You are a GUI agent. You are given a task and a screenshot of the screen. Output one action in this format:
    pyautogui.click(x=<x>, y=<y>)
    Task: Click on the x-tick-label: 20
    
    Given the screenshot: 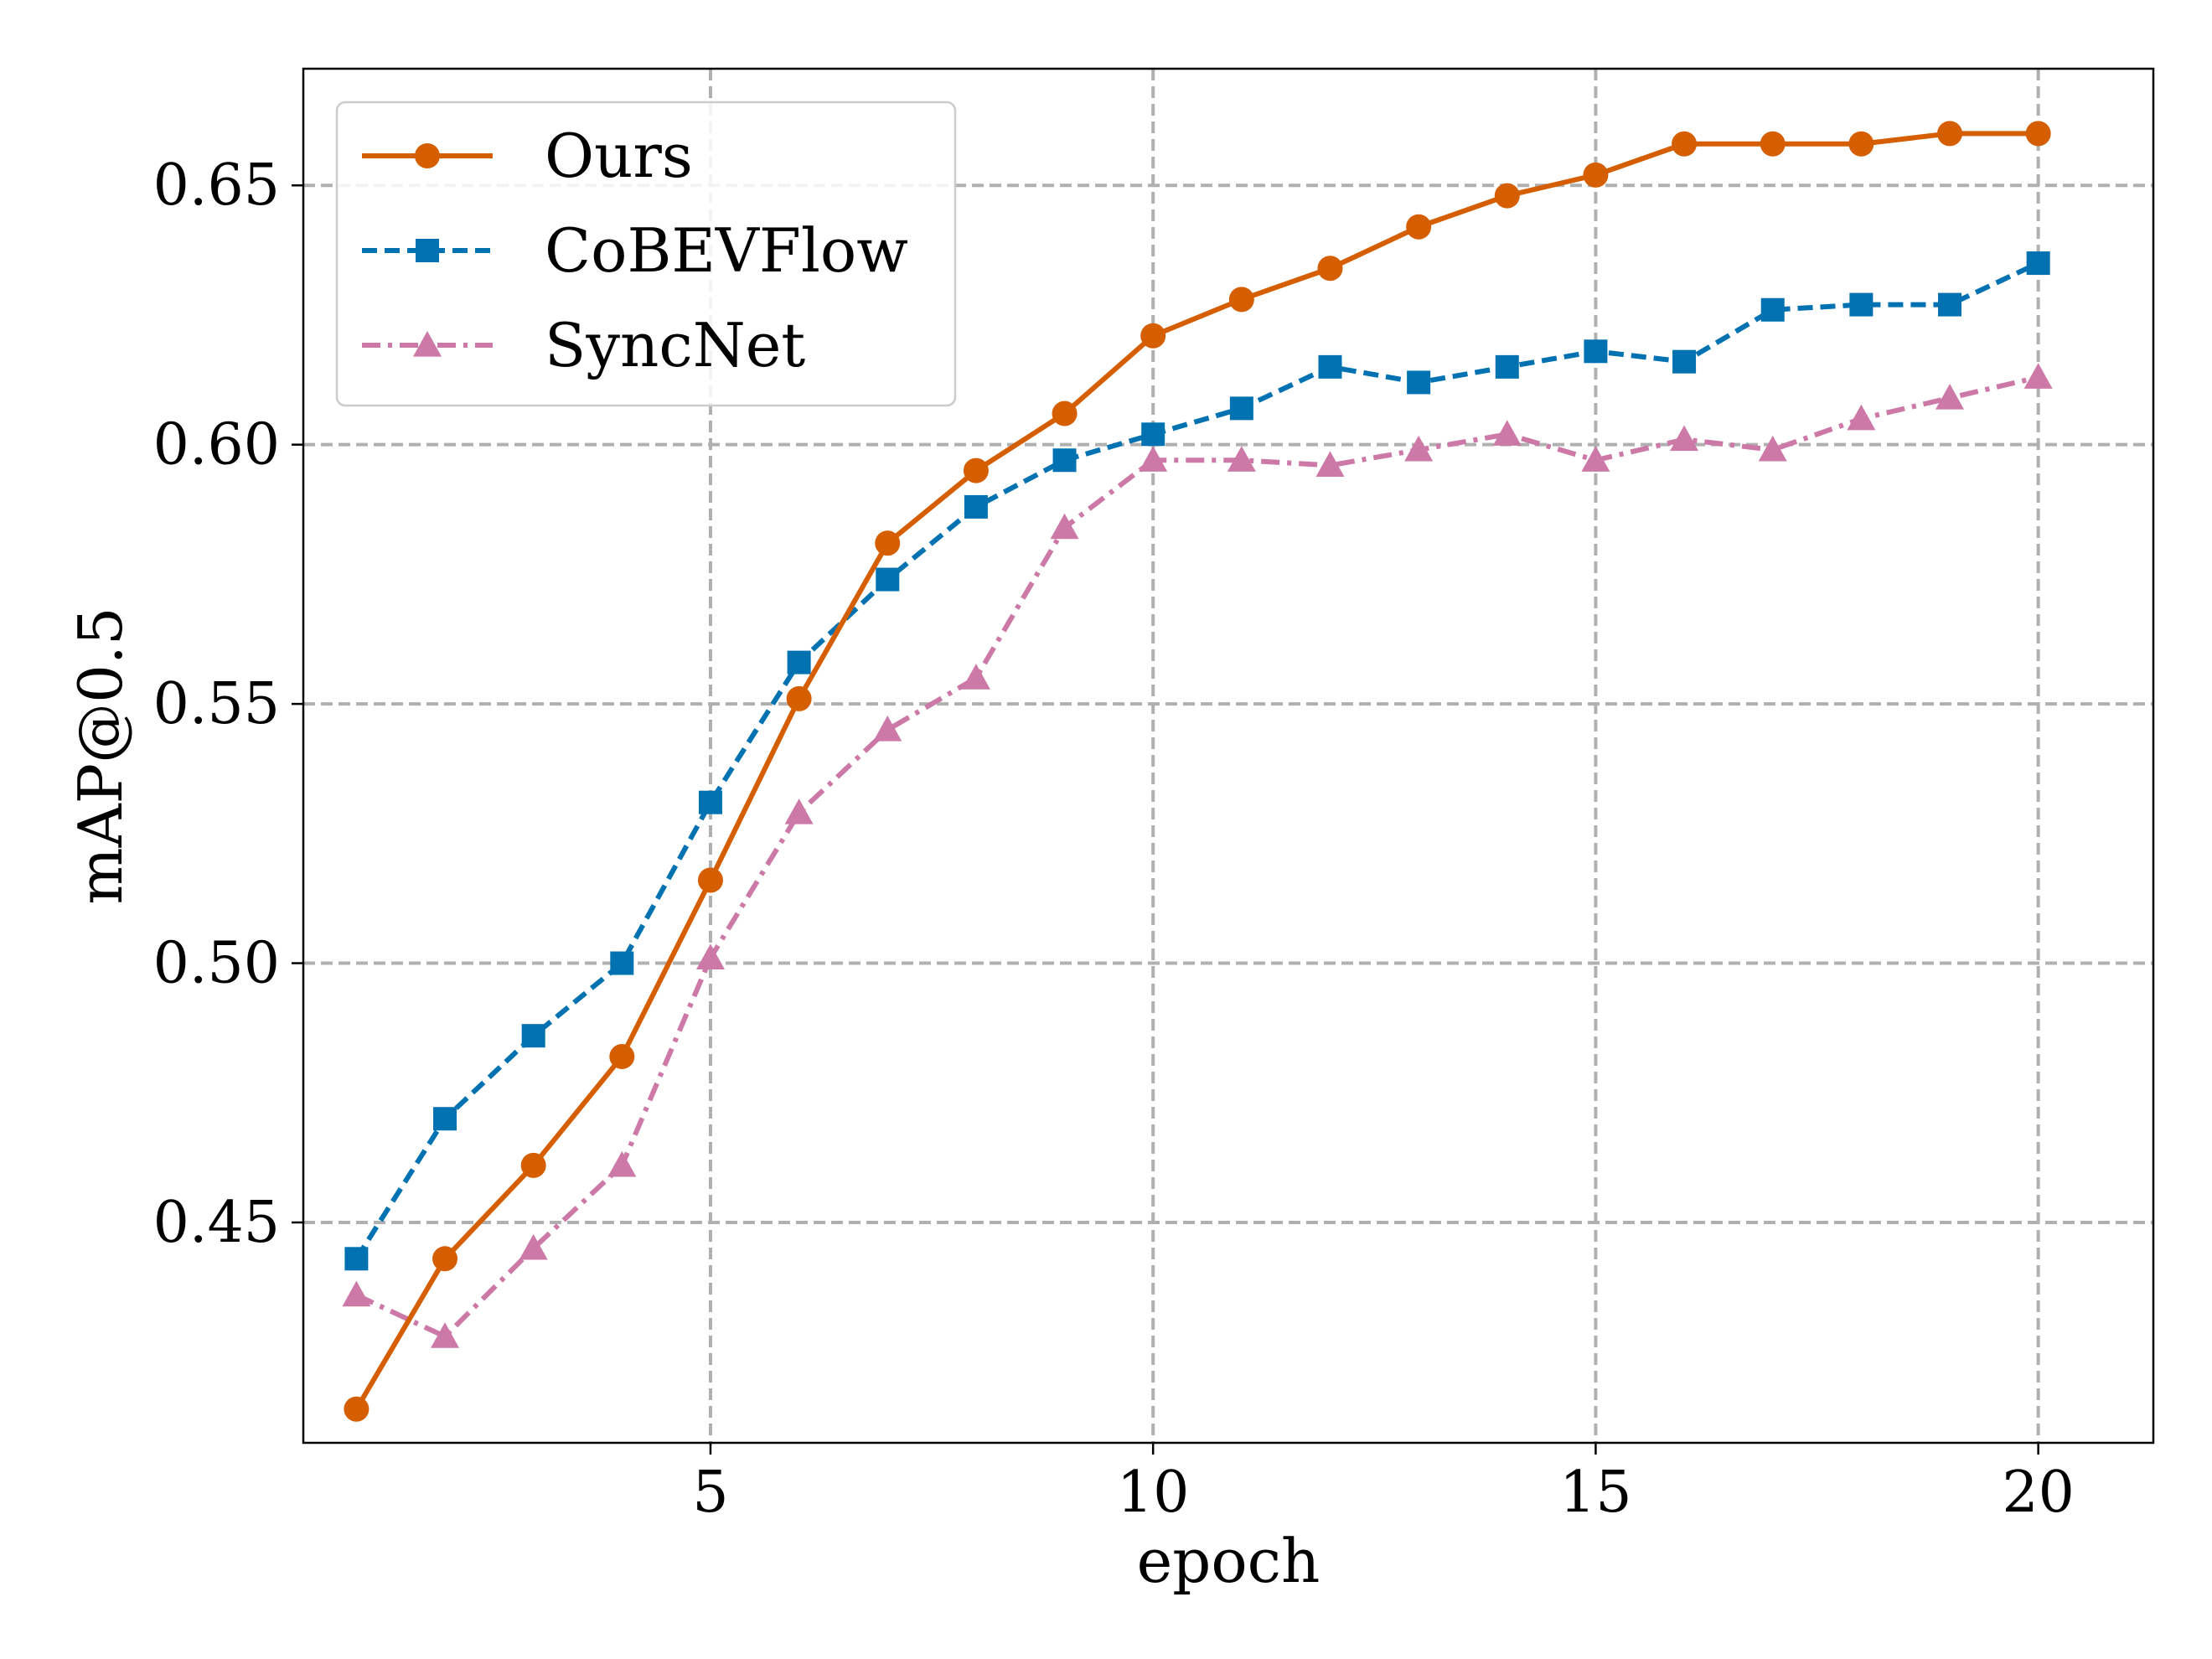 What is the action you would take?
    pyautogui.click(x=2039, y=1493)
    